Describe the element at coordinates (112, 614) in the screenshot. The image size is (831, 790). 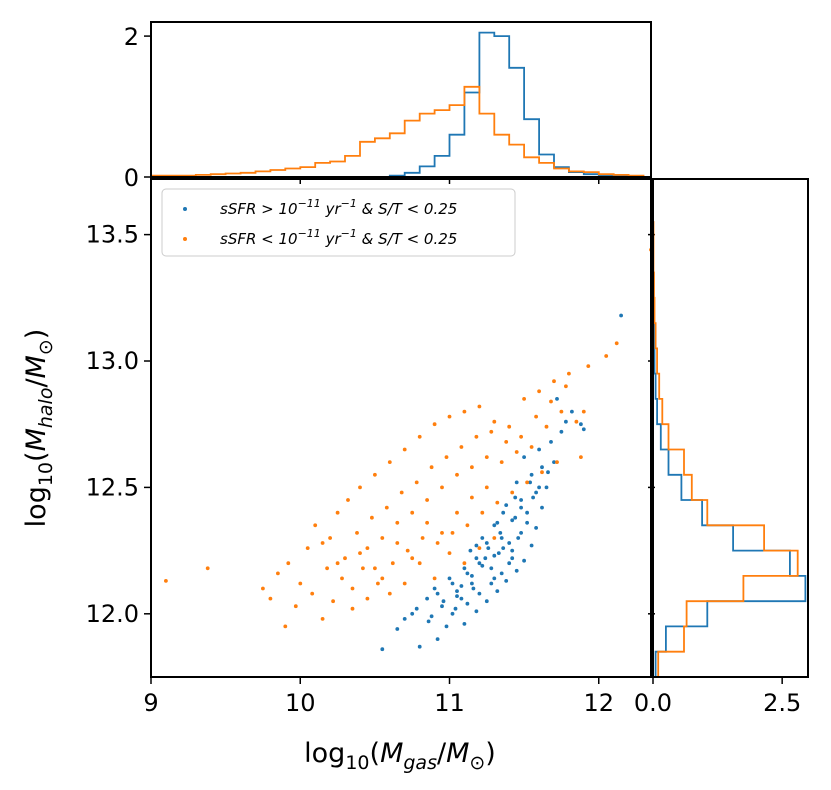
I see `y-tick-label: 12.0` at that location.